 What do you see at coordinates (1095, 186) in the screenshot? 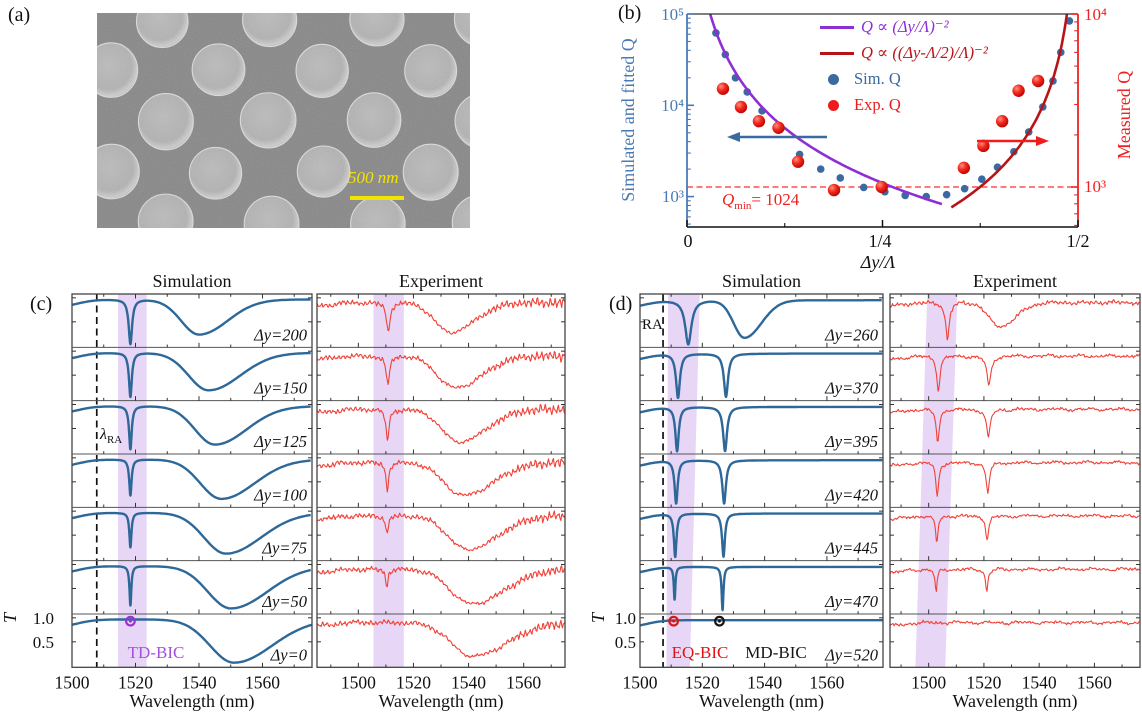
I see `b-ytick-r-1e3: 10³` at bounding box center [1095, 186].